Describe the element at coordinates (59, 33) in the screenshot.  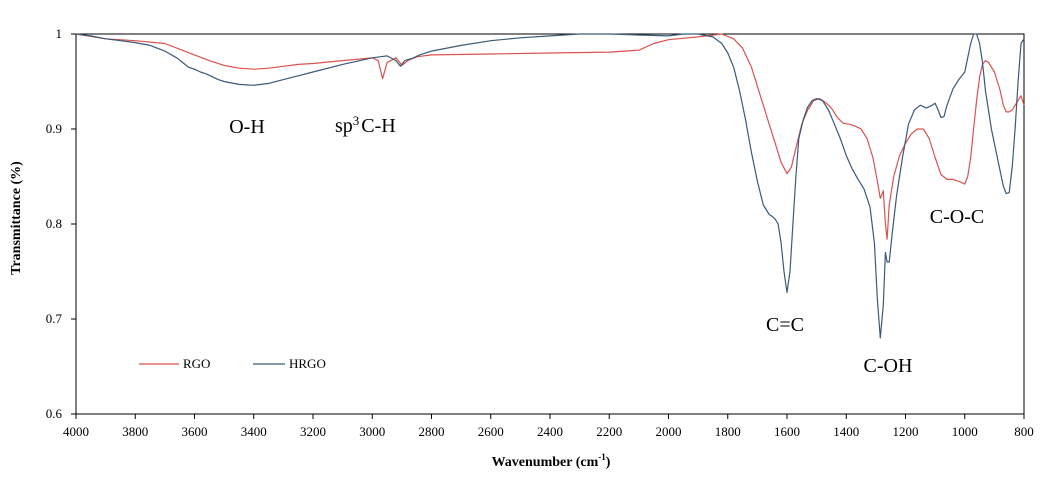
I see `y-tick-label-1: 1` at that location.